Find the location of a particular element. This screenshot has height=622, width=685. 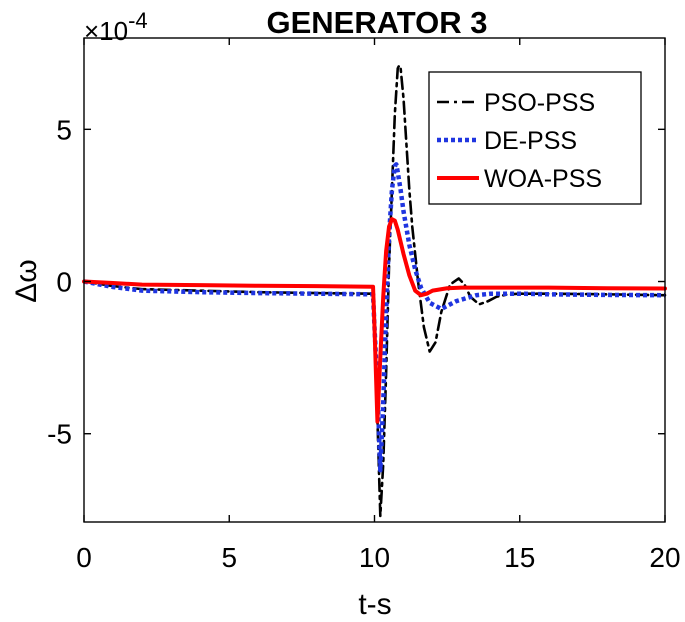

x-tick-label: 20 is located at coordinates (664, 557).